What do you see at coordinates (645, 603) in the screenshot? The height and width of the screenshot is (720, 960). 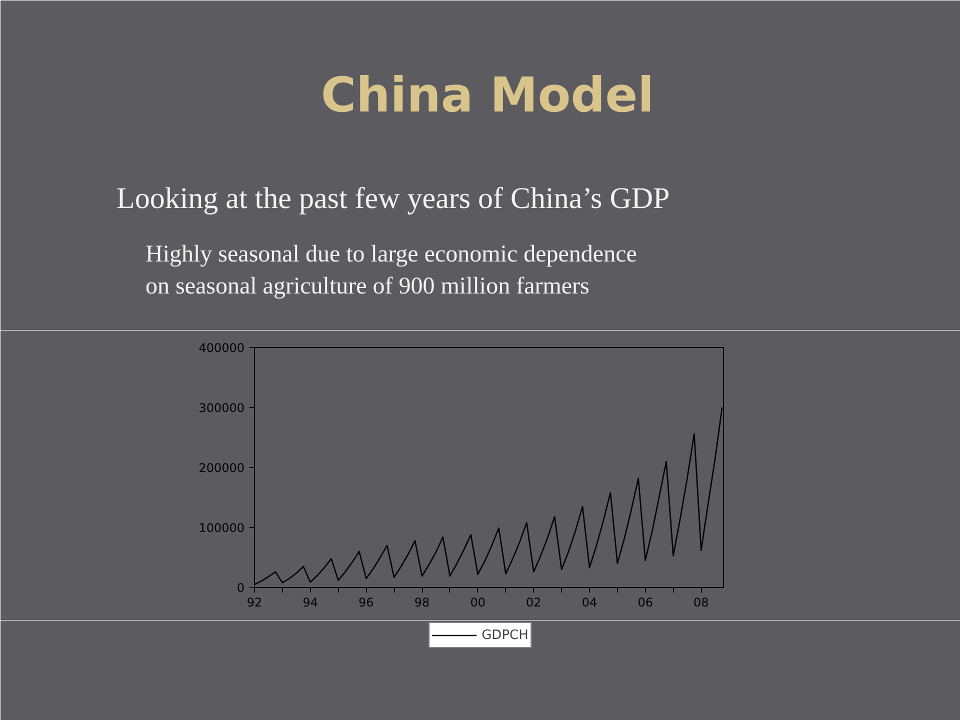 I see `x-tick-label: 06` at bounding box center [645, 603].